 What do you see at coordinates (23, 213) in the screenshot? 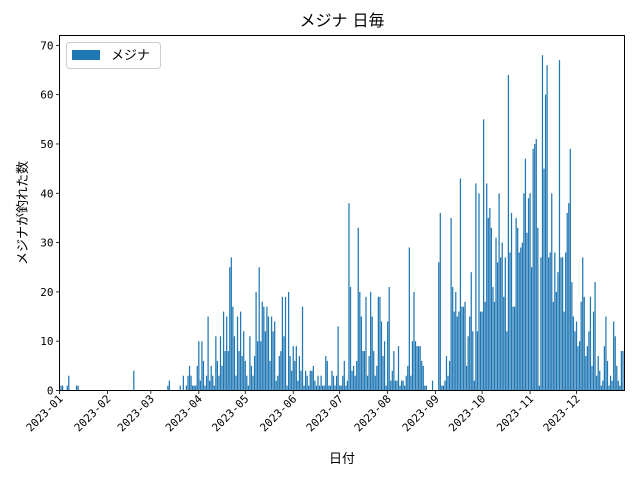
I see `y-axis-label: メジナが釣れた数` at bounding box center [23, 213].